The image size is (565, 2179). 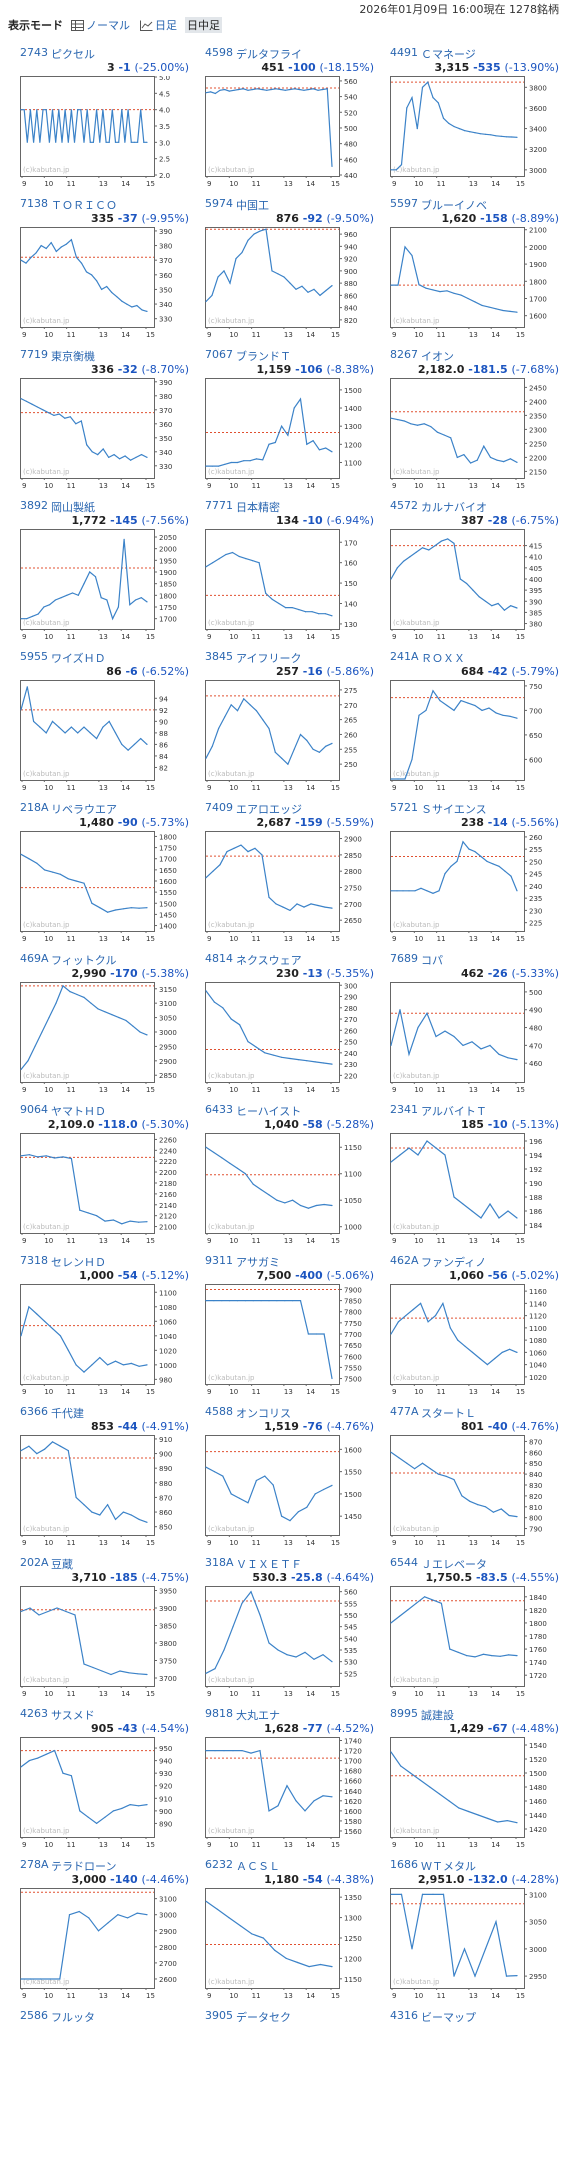 I want to click on stock-name-link: イオン, so click(x=437, y=356).